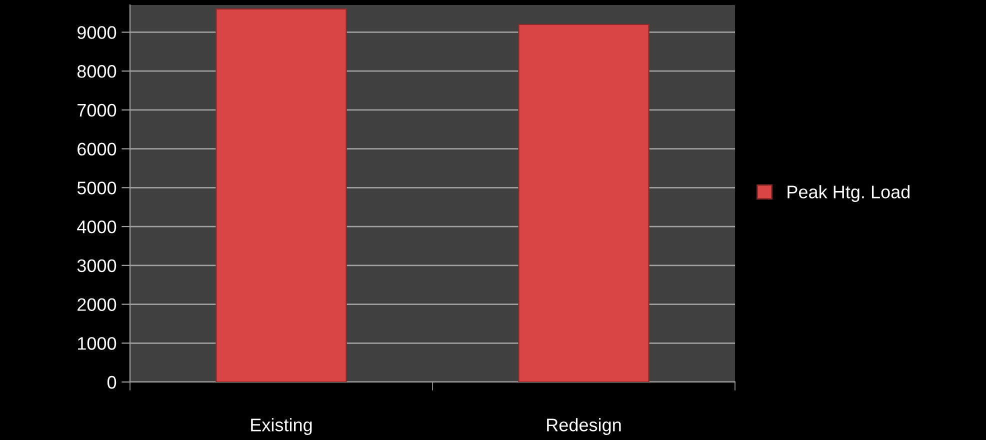 This screenshot has height=440, width=986. I want to click on x-tick-label: Redesign, so click(584, 426).